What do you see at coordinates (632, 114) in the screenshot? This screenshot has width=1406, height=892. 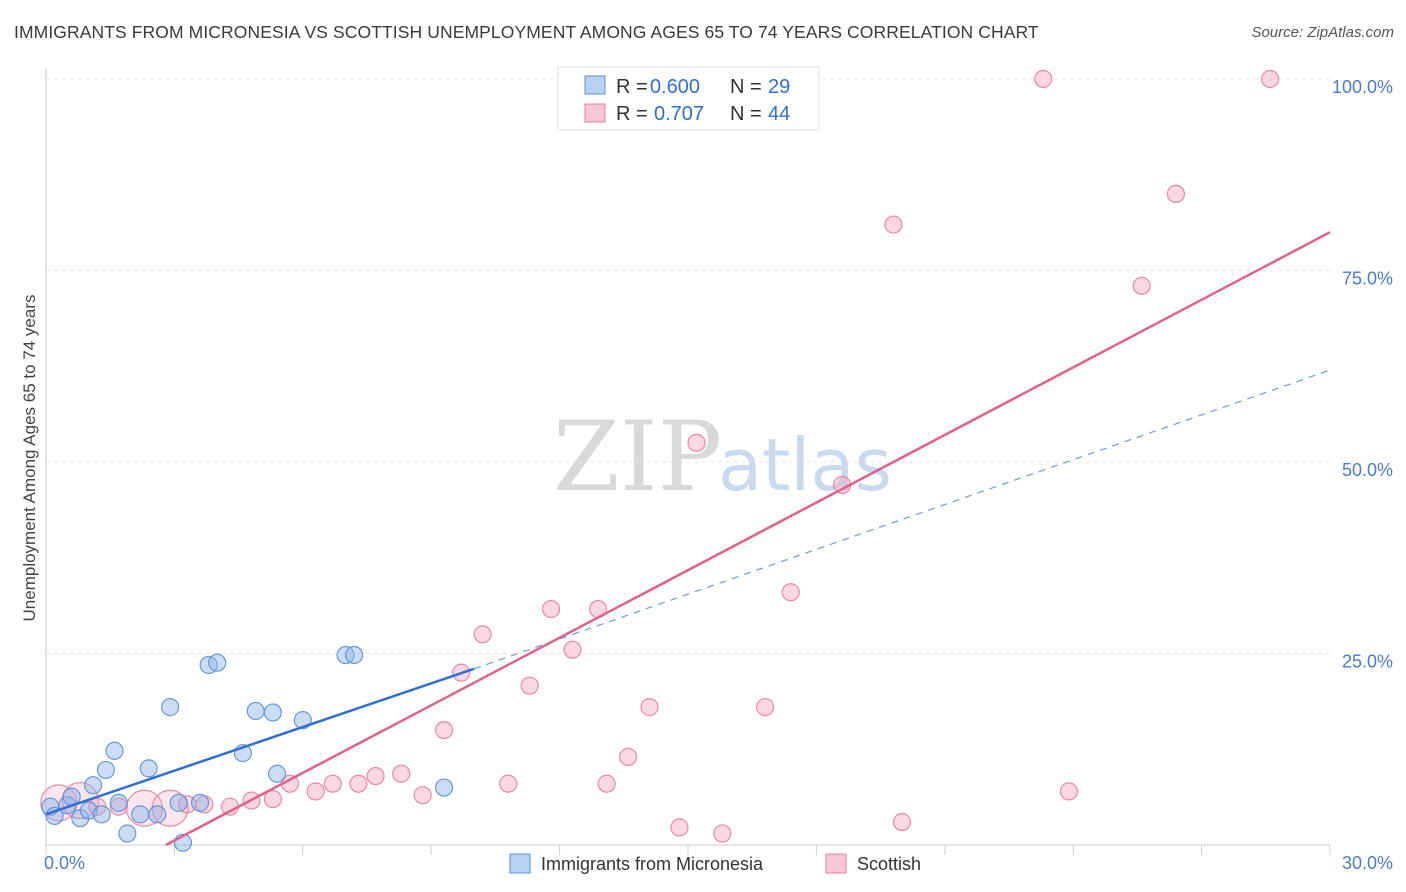 I see `legend-r-label-2: R =` at bounding box center [632, 114].